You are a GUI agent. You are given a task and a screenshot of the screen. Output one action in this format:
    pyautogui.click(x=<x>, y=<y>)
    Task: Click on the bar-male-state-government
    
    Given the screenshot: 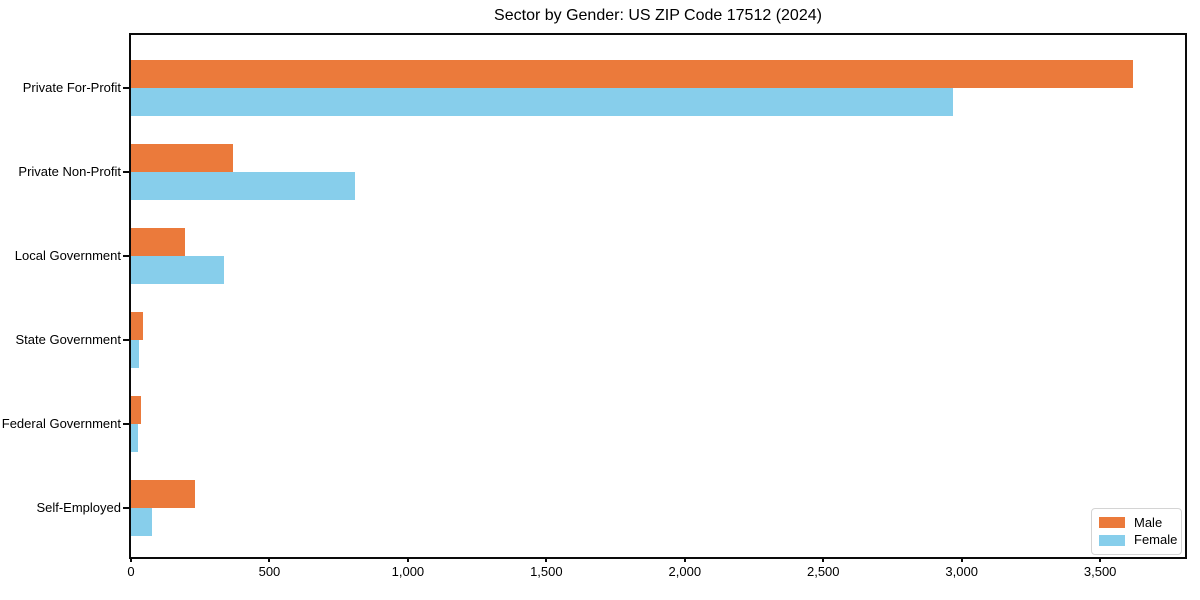 What is the action you would take?
    pyautogui.click(x=137, y=326)
    